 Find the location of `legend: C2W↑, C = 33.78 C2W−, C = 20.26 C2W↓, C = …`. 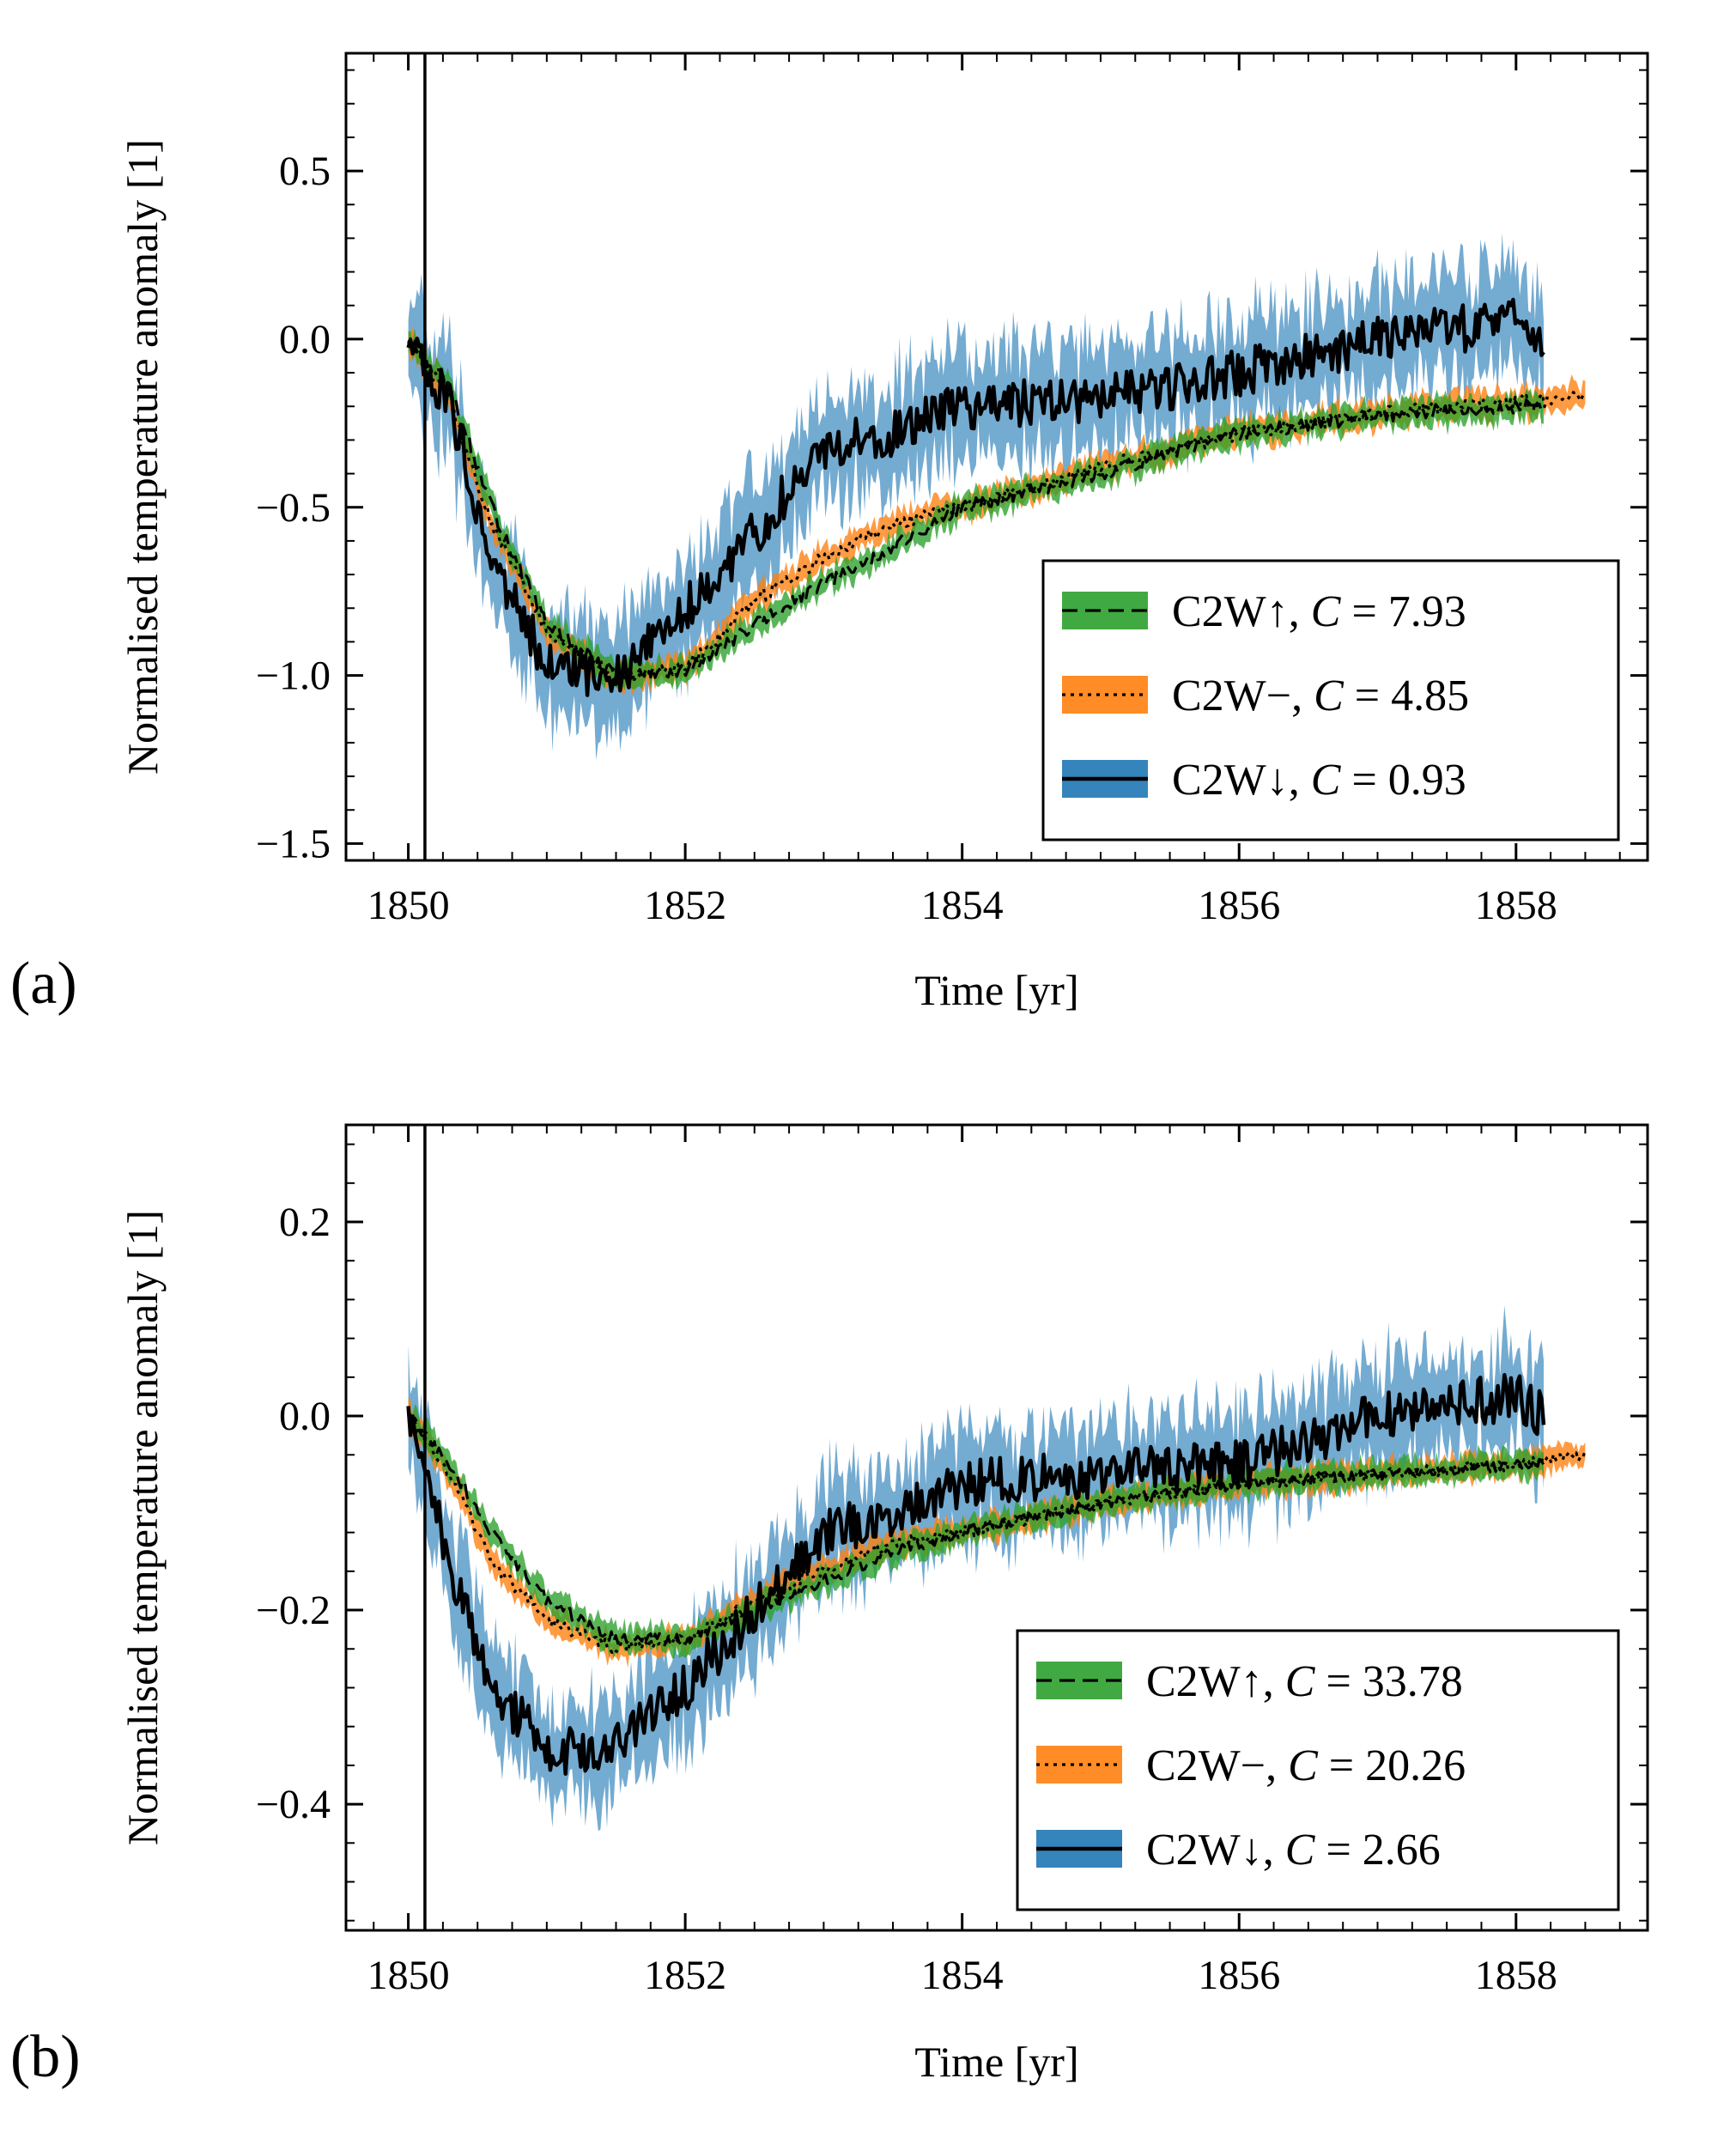

legend: C2W↑, C = 33.78 C2W−, C = 20.26 C2W↓, C = … is located at coordinates (1318, 1770).